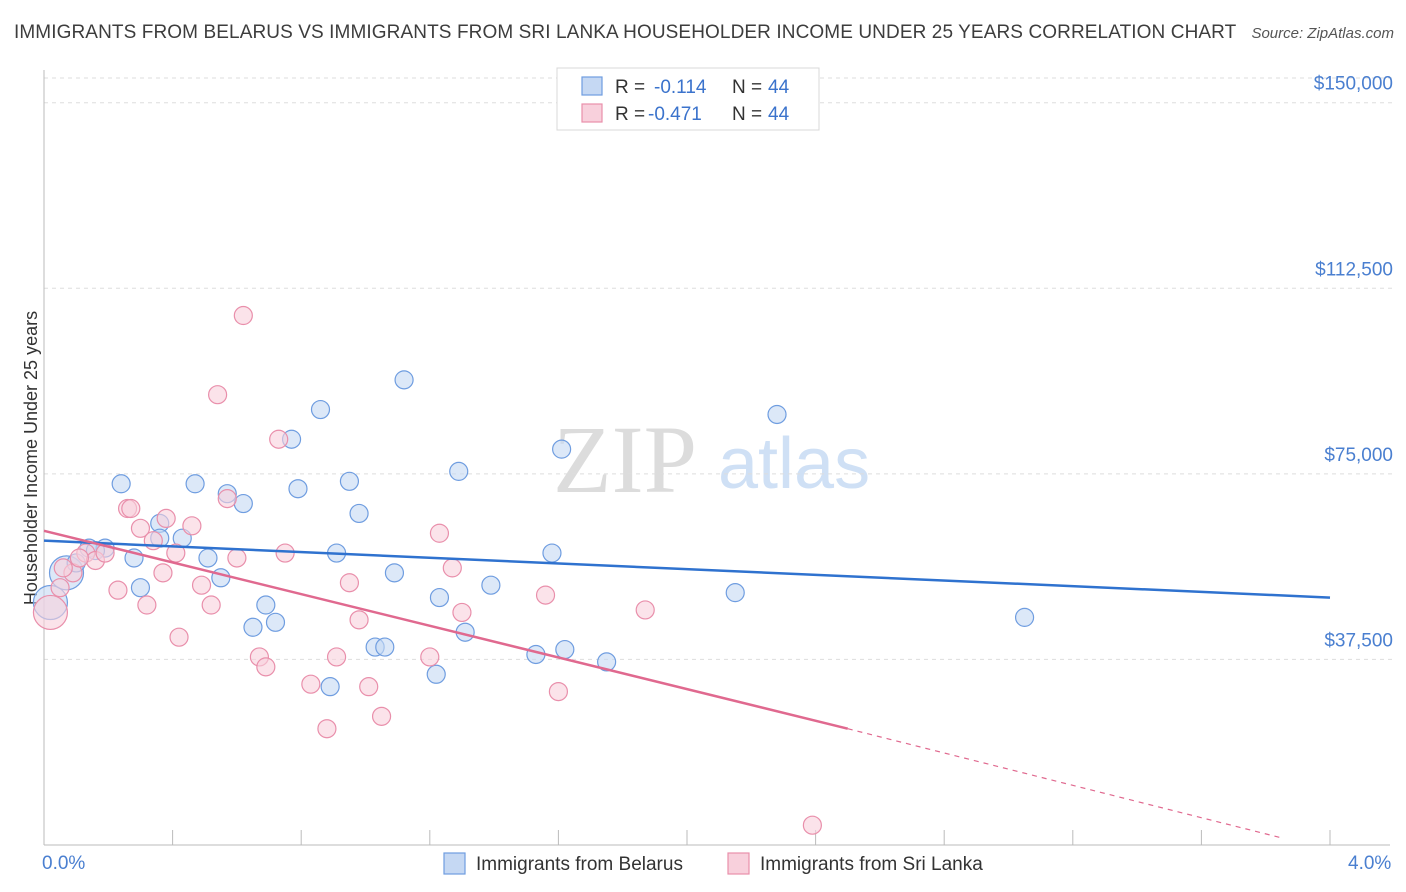  Describe the element at coordinates (1353, 363) in the screenshot. I see `y-tick-labels: $37,500 $75,000 $112,500 $150,000` at that location.